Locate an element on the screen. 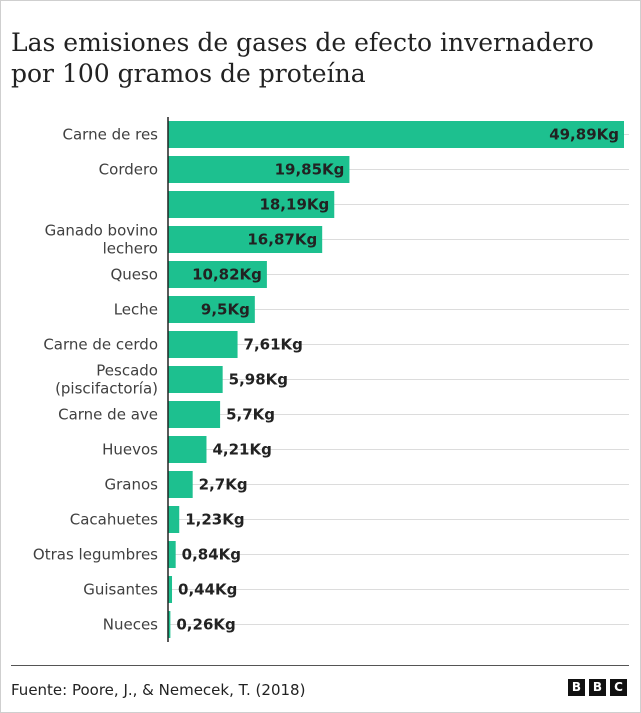 The height and width of the screenshot is (713, 641). category-label-line: Pescado is located at coordinates (127, 371).